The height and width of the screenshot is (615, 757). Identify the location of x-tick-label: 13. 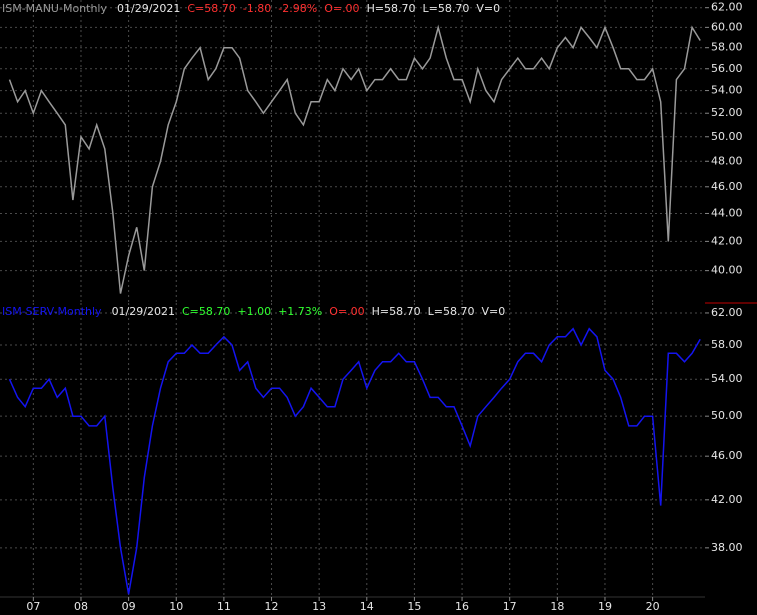
(319, 606).